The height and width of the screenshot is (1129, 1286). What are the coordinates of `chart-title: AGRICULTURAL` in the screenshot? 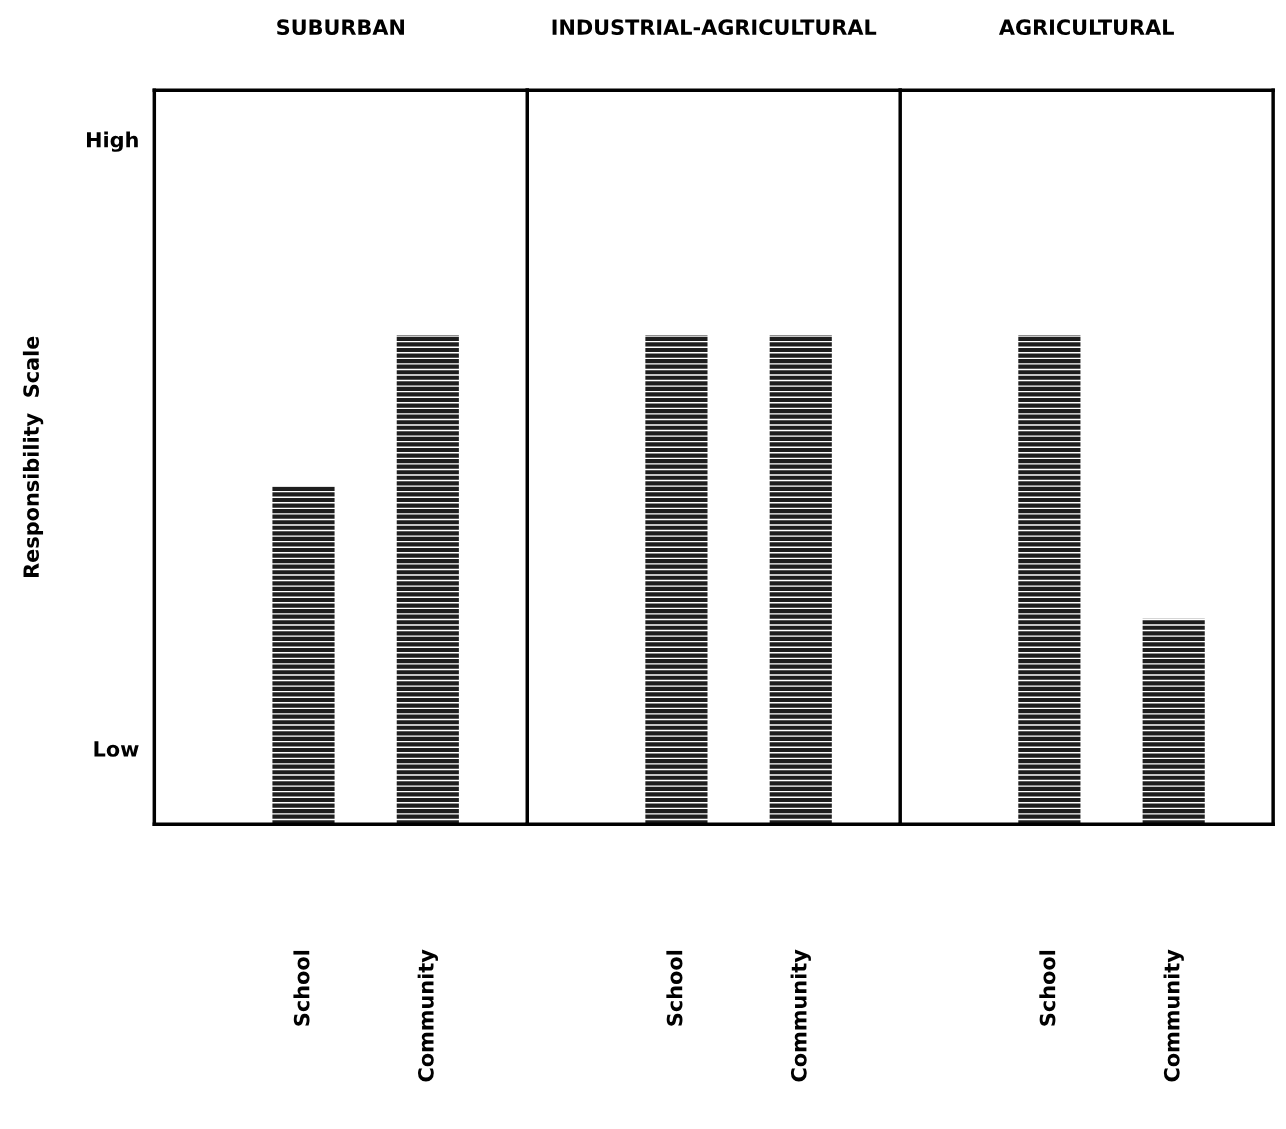 It's located at (1086, 27).